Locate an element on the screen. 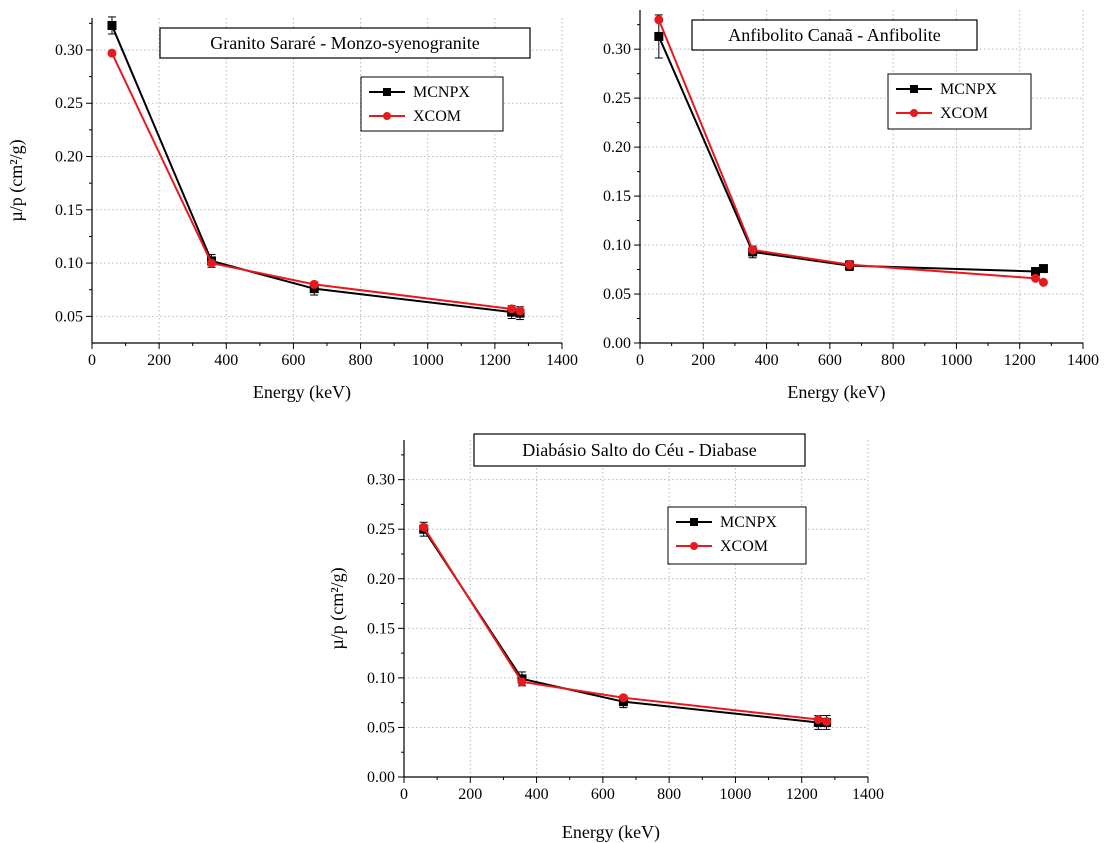 This screenshot has width=1112, height=843. series-line-xcom is located at coordinates (850, 151).